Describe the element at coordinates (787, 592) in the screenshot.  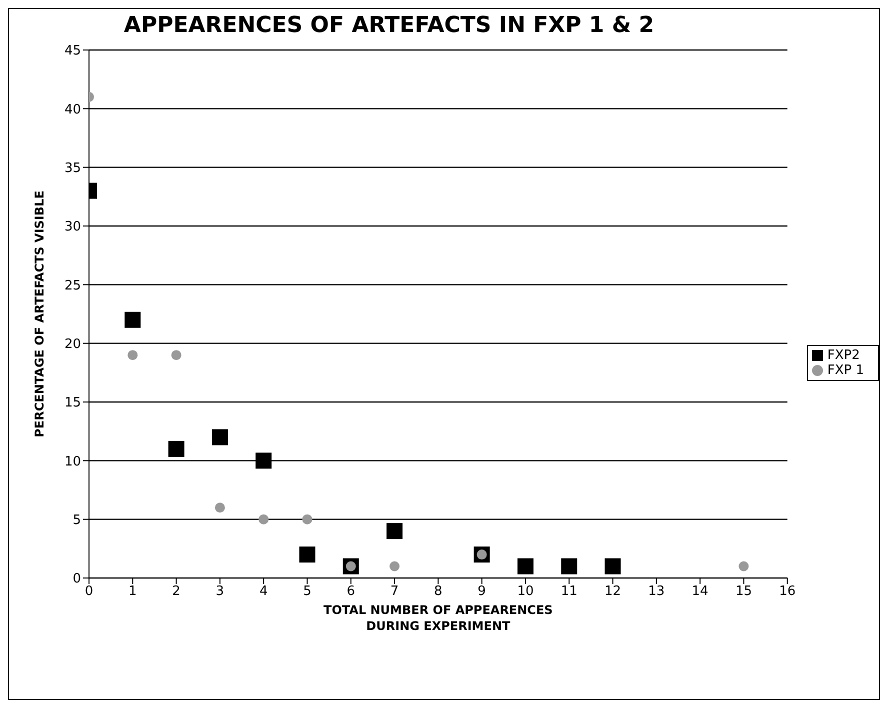
I see `x-tick-label: 16` at that location.